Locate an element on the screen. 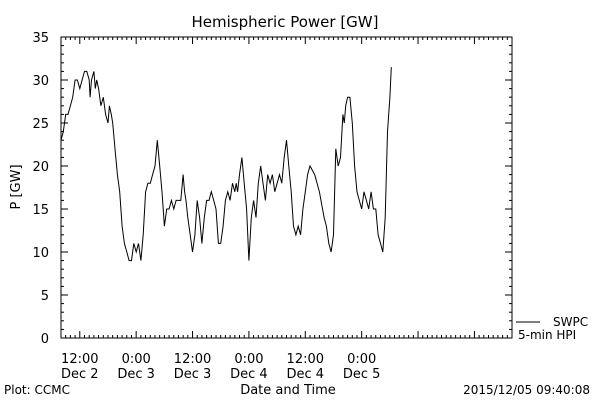 This screenshot has width=600, height=400. plot-credit: Plot: CCMC is located at coordinates (37, 390).